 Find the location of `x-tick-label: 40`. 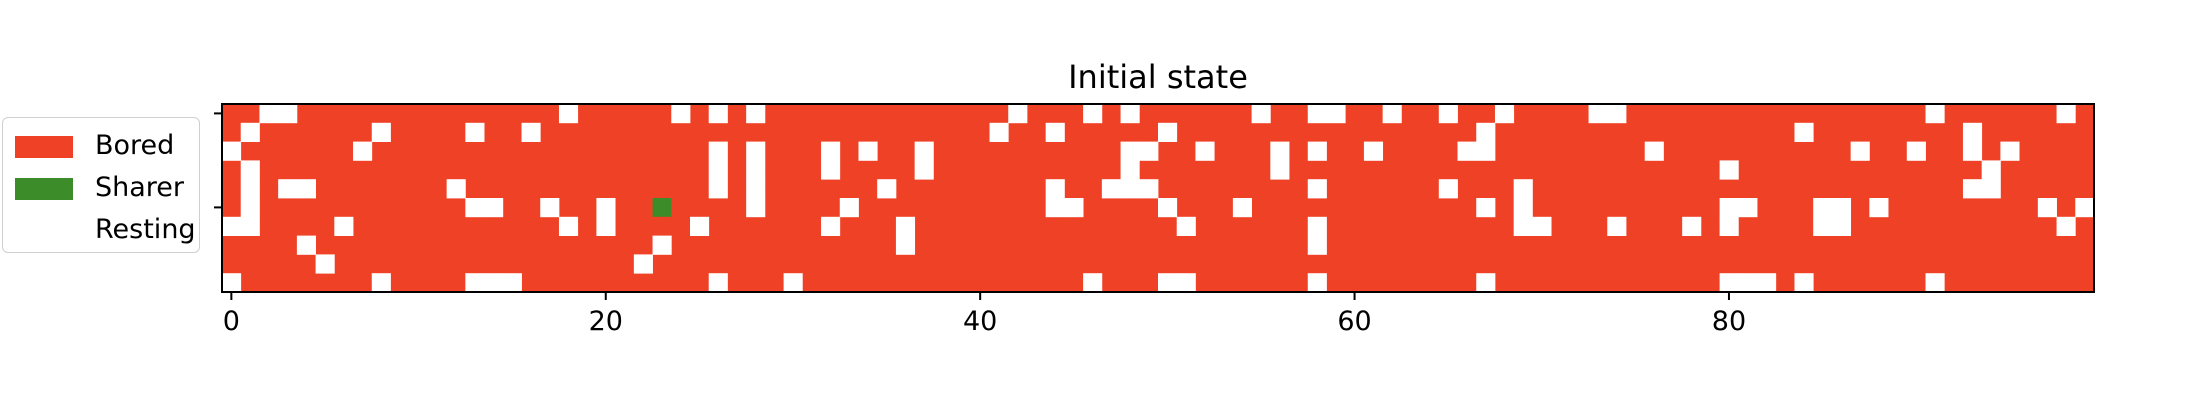

x-tick-label: 40 is located at coordinates (980, 321).